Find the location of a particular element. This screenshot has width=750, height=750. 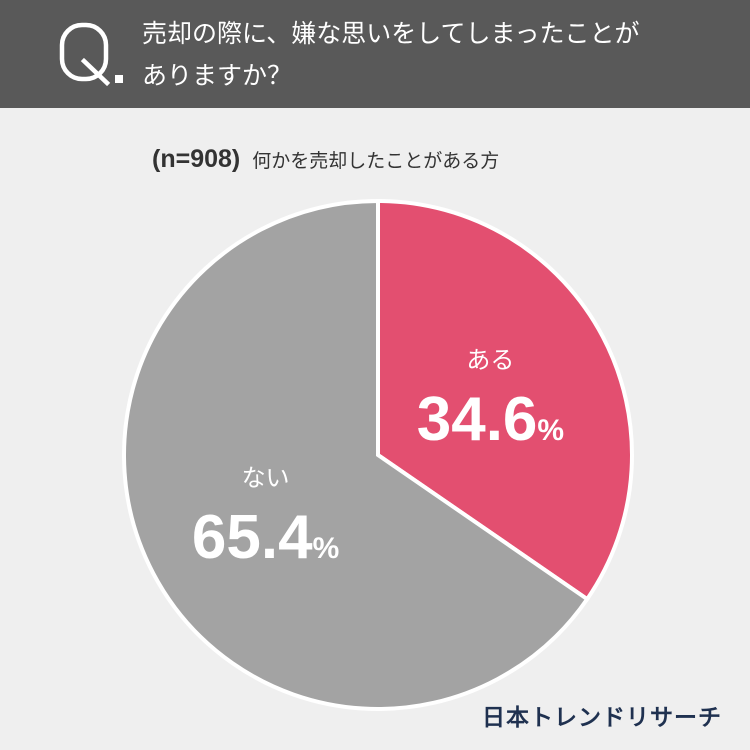

brand-logo: 日本トレンドリサーチ is located at coordinates (602, 718).